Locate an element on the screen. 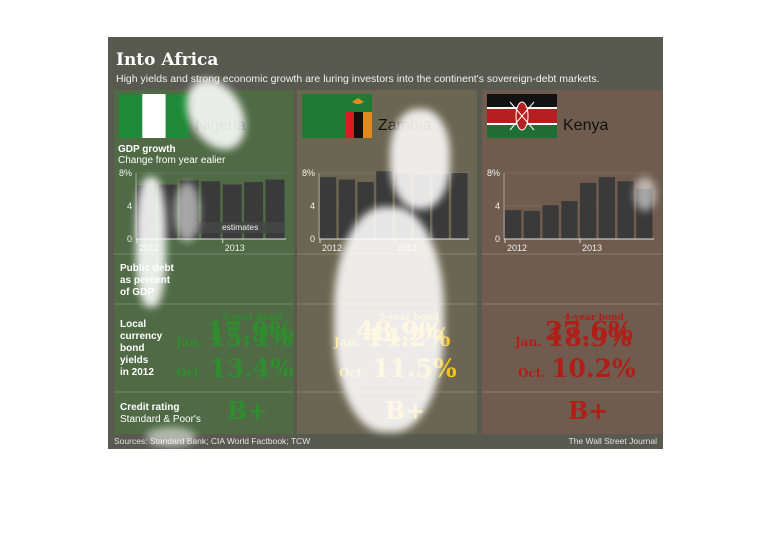  bond-jan-value: 14.2% is located at coordinates (408, 337).